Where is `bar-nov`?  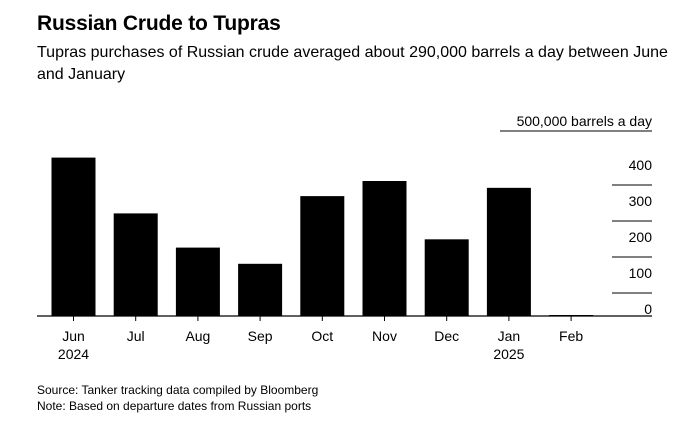
bar-nov is located at coordinates (384, 248).